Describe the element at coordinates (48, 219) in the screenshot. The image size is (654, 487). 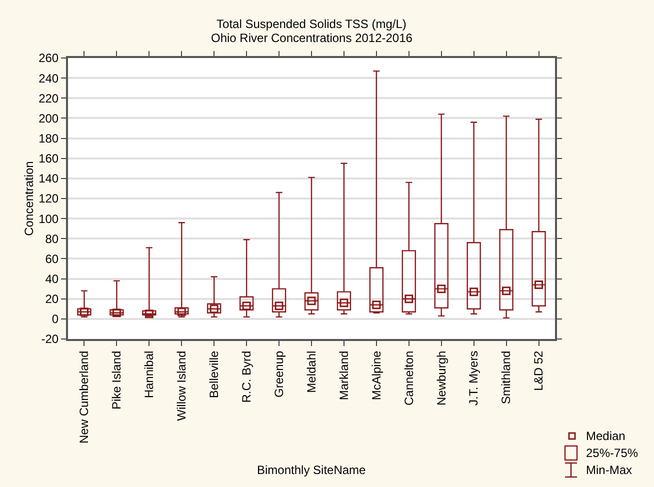
I see `y-tick-label: 100` at that location.